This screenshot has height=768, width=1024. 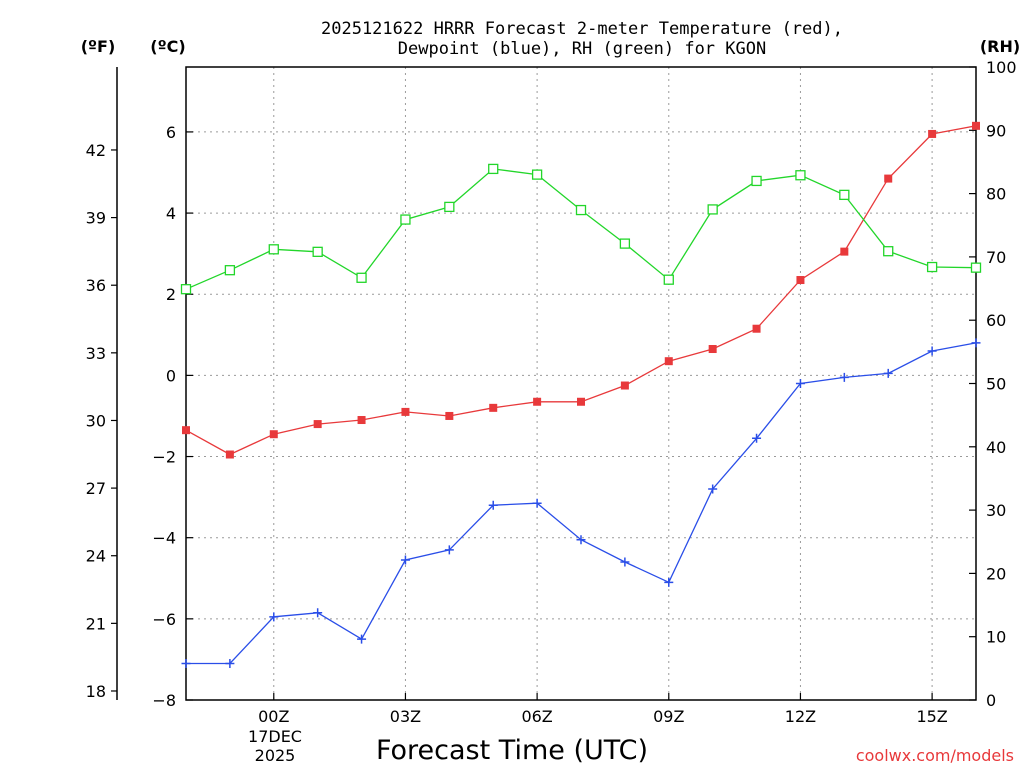 I want to click on rh-tick-label: 0, so click(x=991, y=700).